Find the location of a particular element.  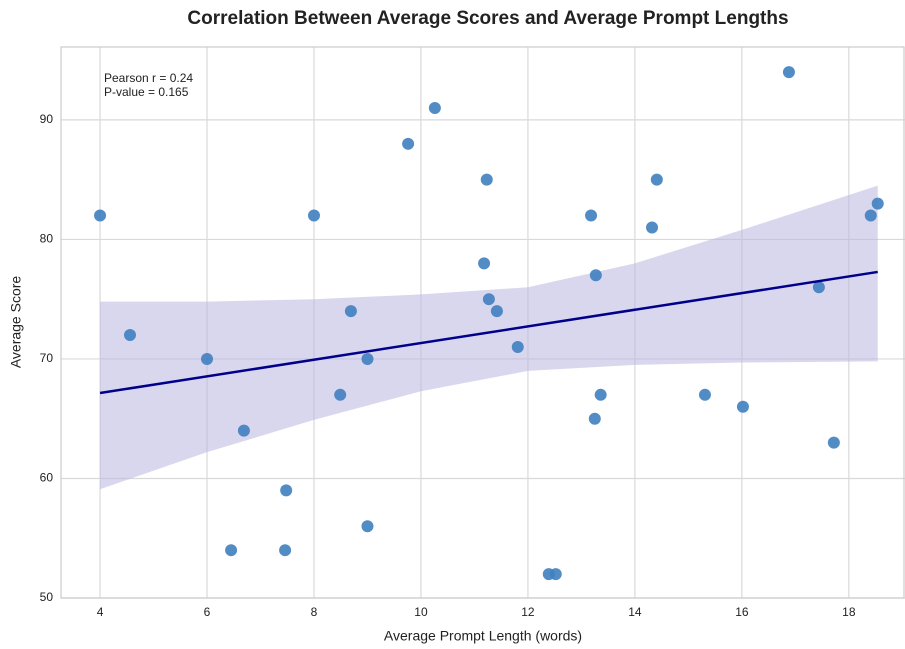

y-tick-label: 50 is located at coordinates (47, 597).